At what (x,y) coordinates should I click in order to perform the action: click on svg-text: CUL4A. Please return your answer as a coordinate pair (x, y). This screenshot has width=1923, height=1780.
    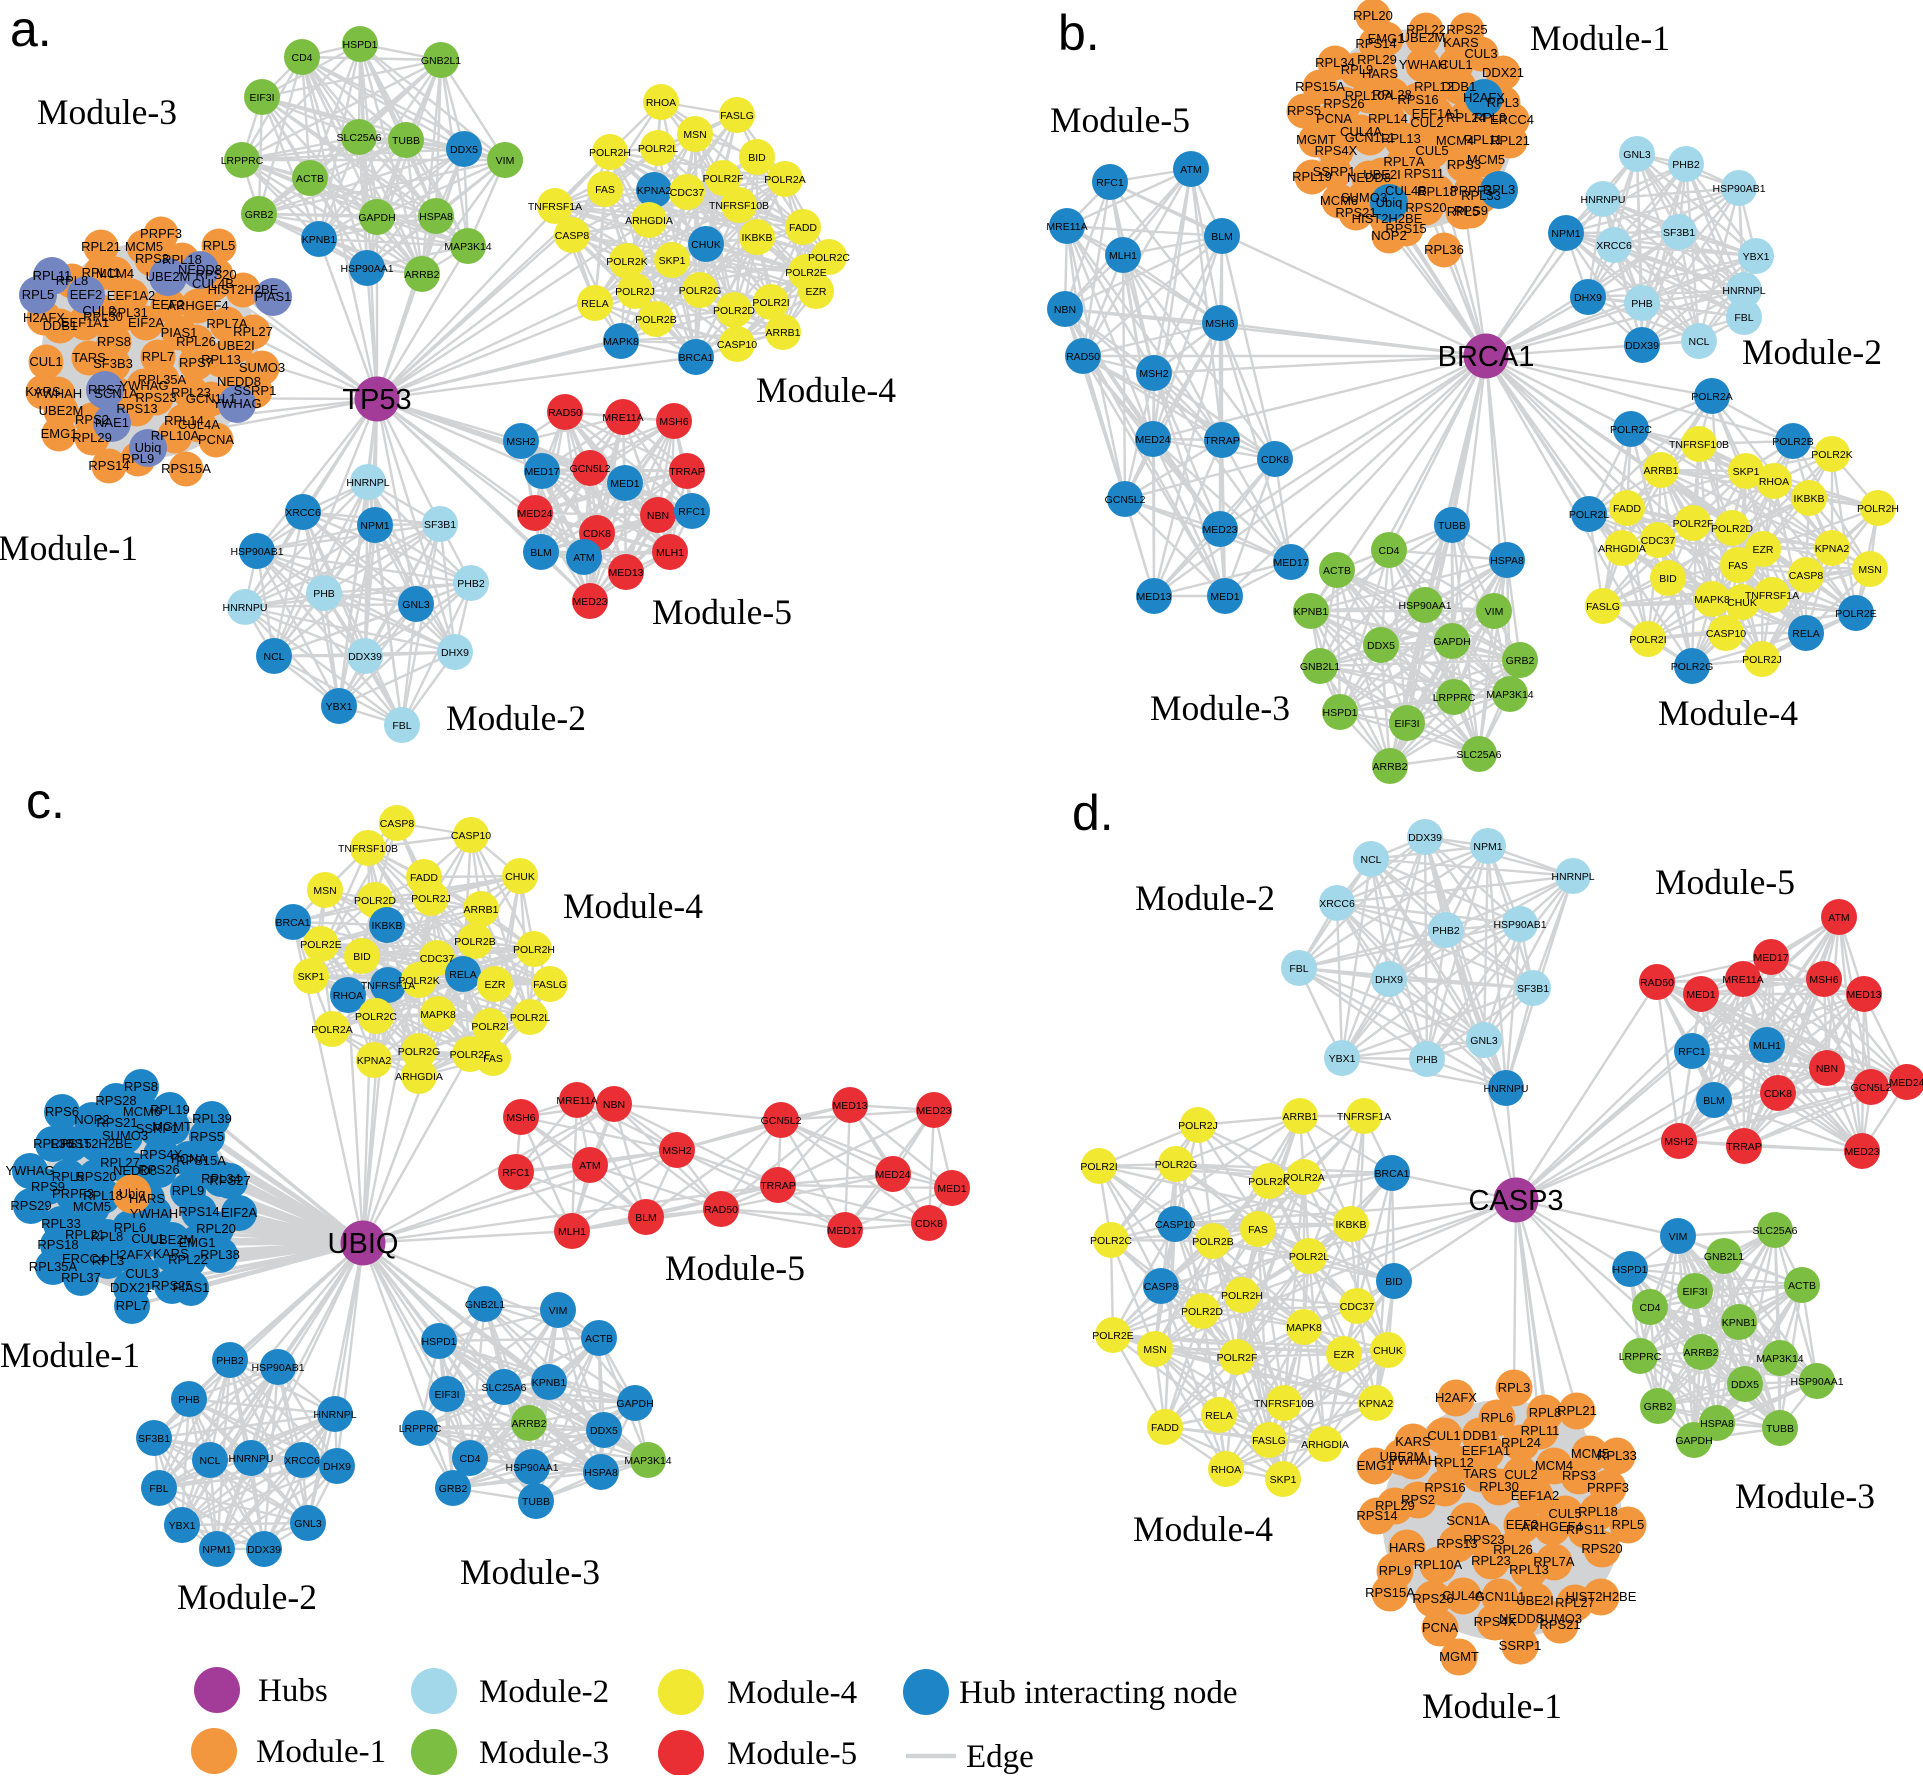
    Looking at the image, I should click on (199, 424).